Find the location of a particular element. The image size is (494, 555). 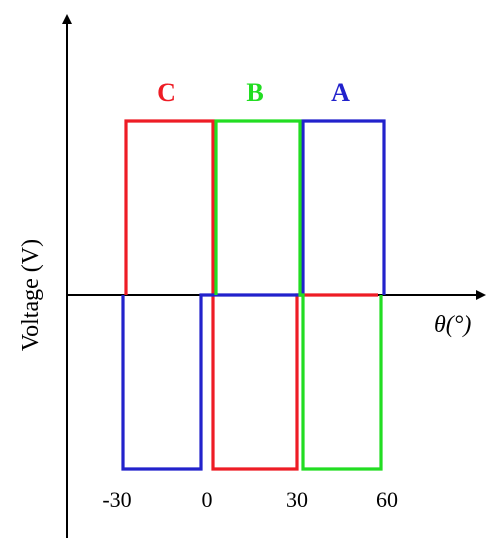

y-axis-label: Voltage (V) is located at coordinates (31, 295).